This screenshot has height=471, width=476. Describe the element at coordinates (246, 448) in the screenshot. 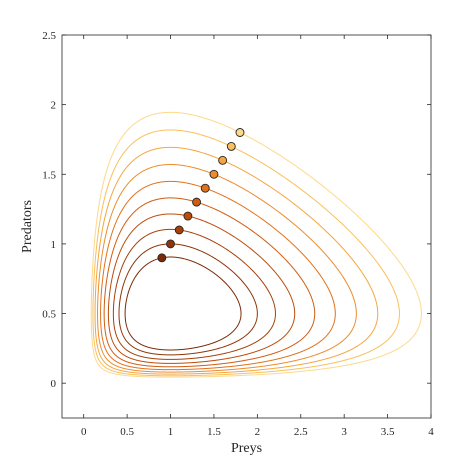

I see `x-axis-label: Preys` at that location.